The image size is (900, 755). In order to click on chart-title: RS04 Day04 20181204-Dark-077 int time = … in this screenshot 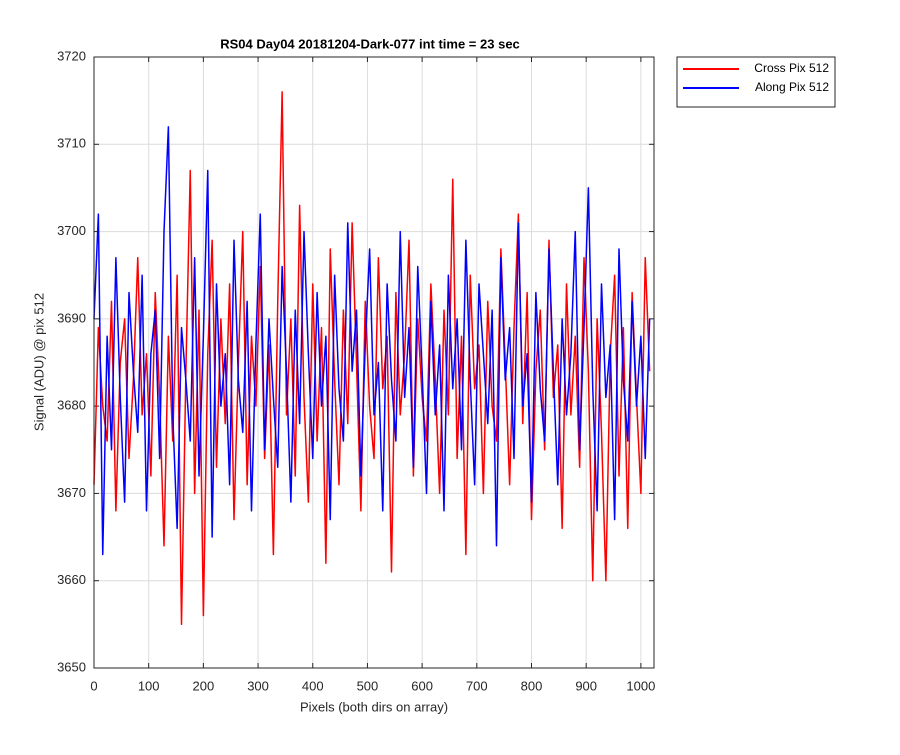, I will do `click(370, 43)`.